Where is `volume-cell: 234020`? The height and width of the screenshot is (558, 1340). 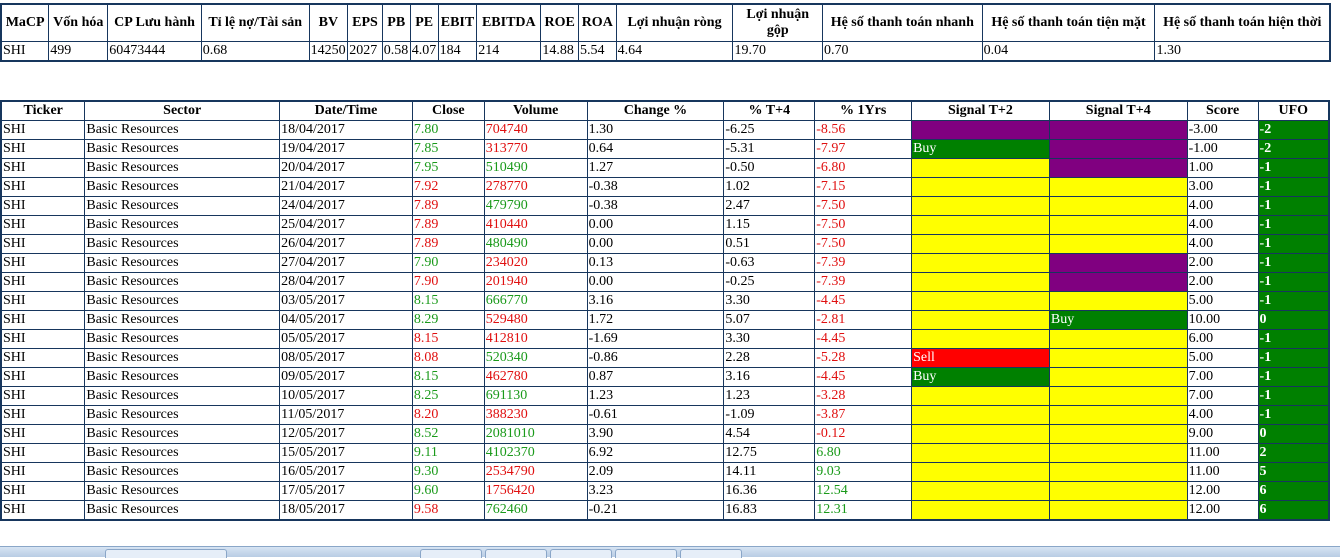
volume-cell: 234020 is located at coordinates (535, 263).